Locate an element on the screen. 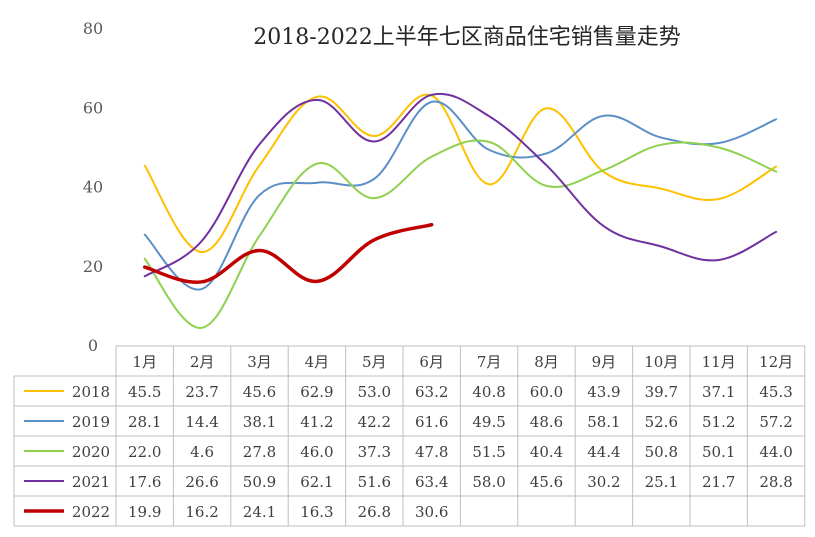 The image size is (815, 537). data-cell: 23.7 is located at coordinates (201, 392).